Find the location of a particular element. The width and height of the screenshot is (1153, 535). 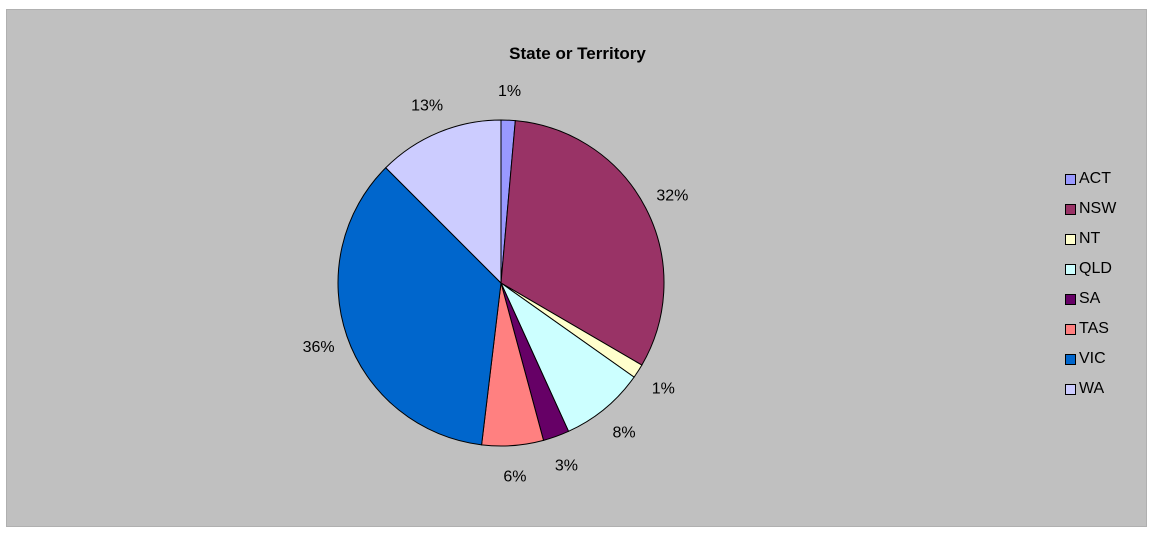

legend-item-wa: WA is located at coordinates (1105, 389).